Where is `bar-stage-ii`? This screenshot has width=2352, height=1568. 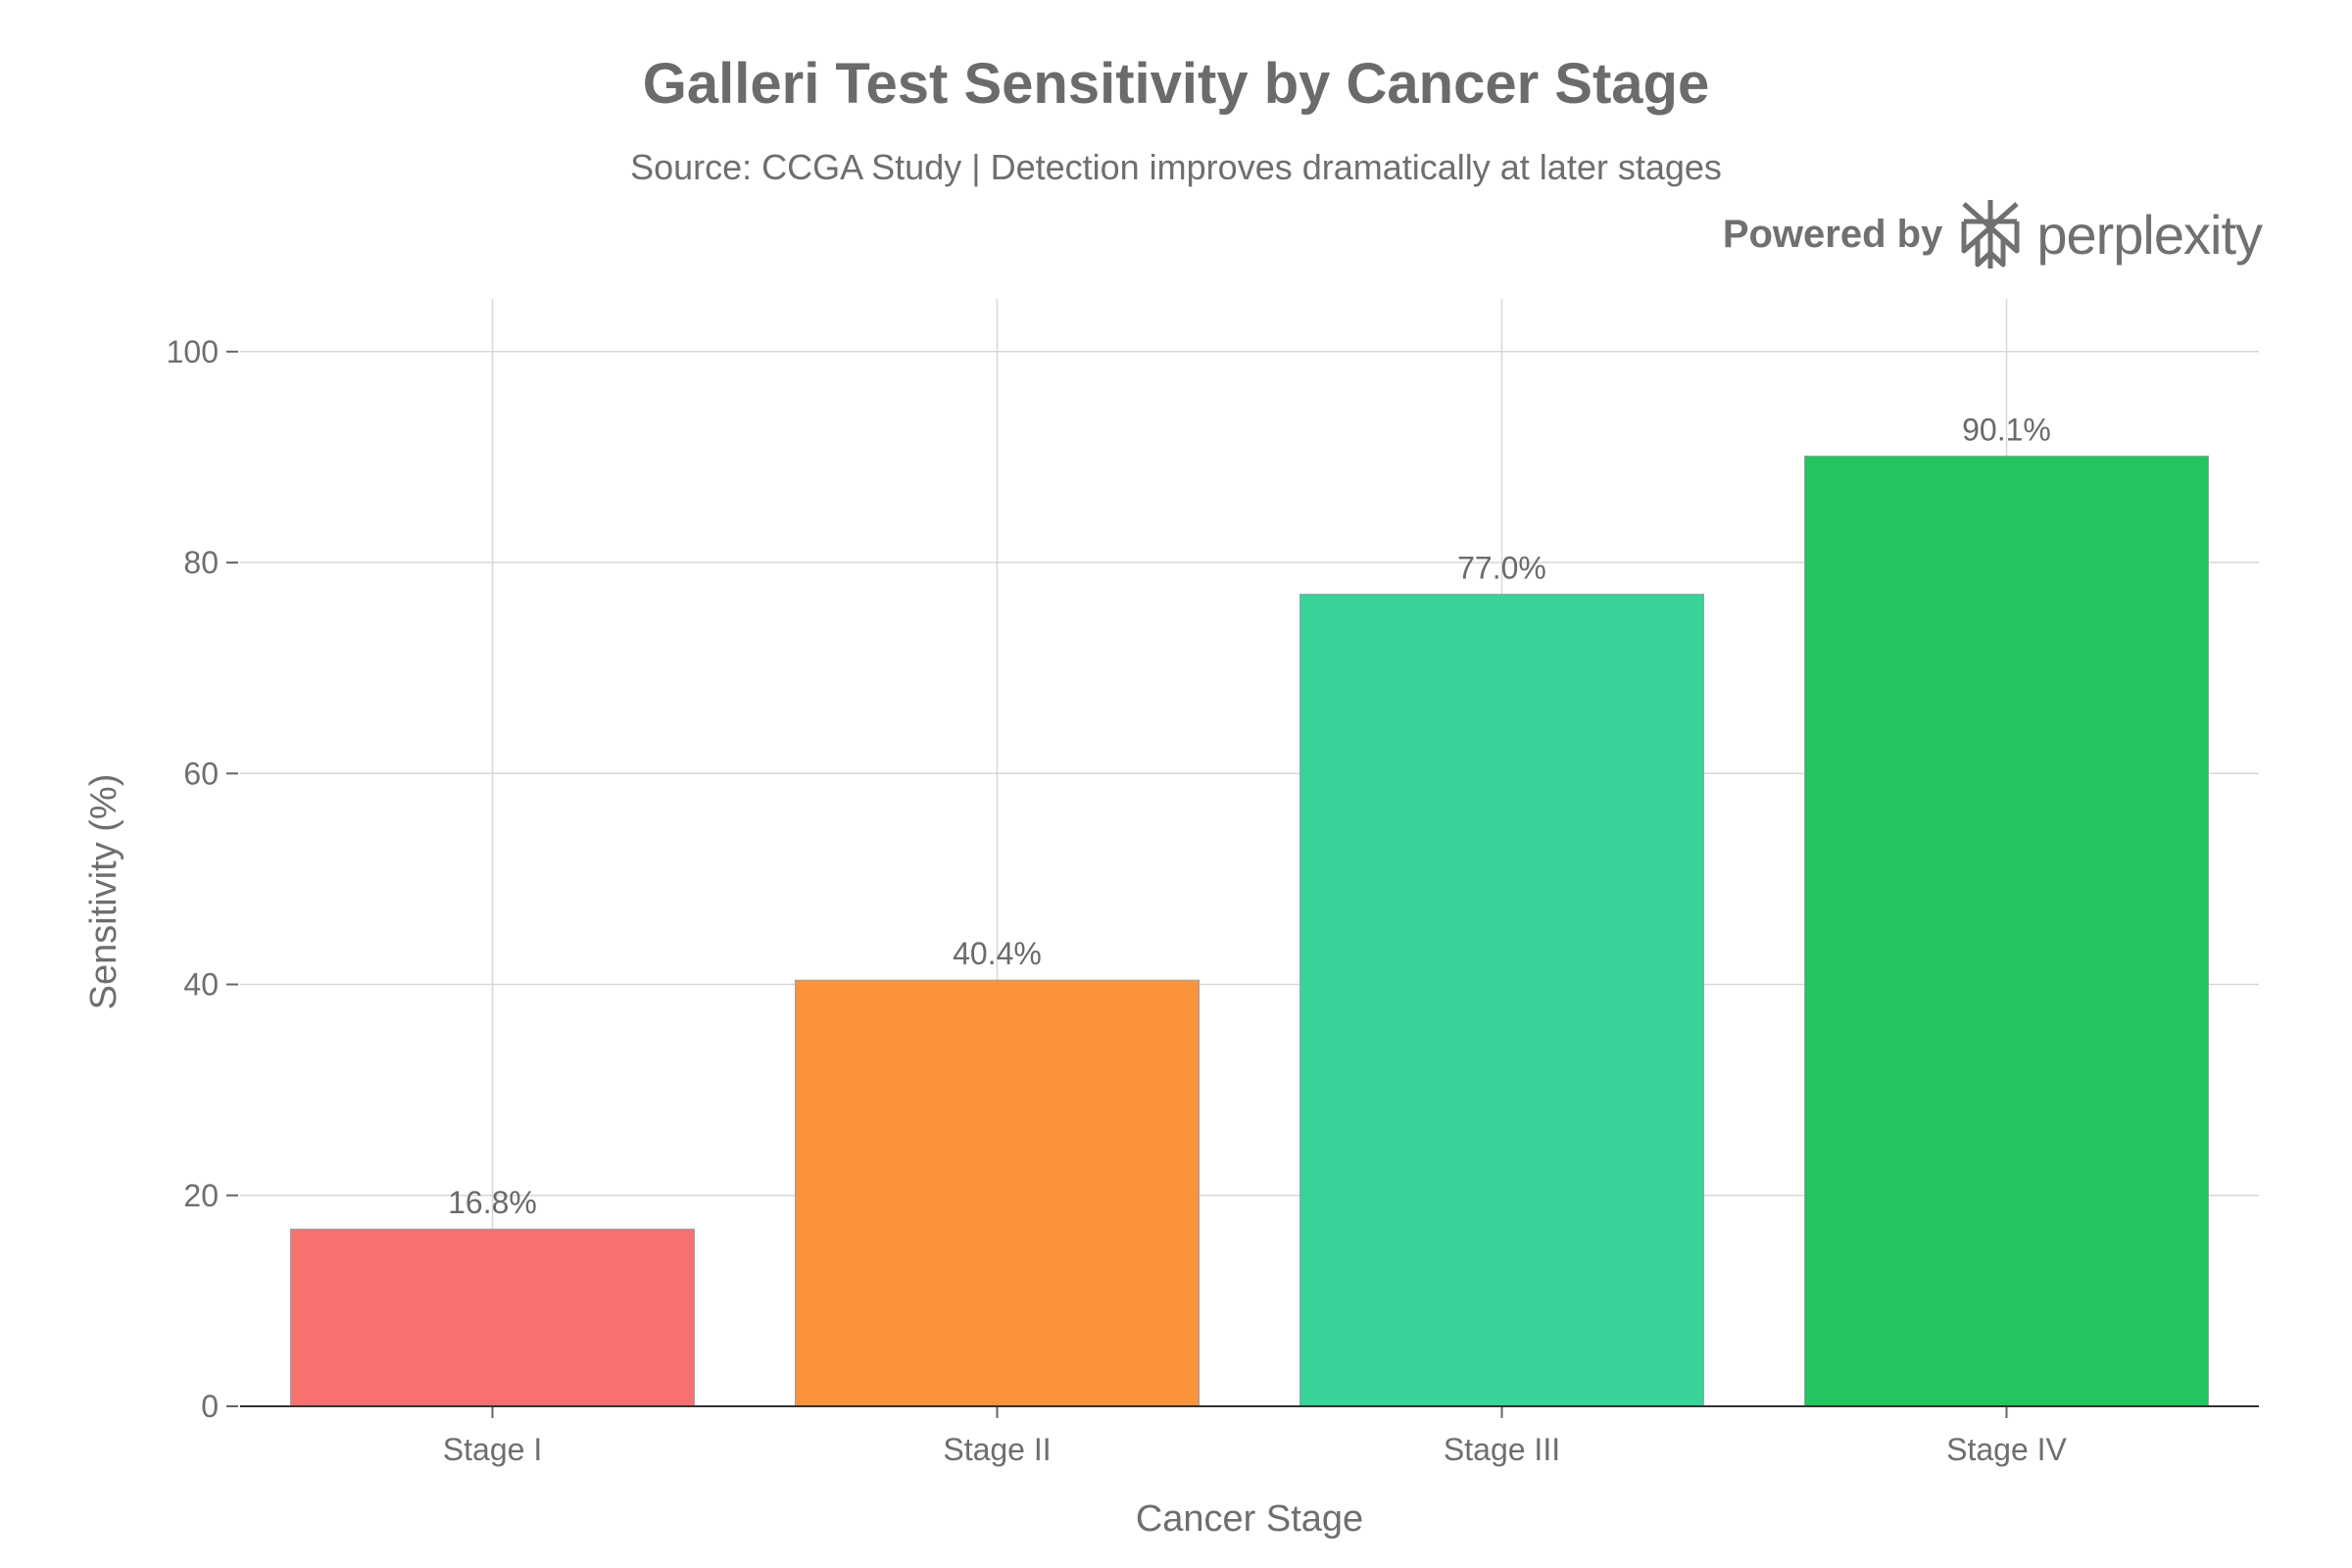 bar-stage-ii is located at coordinates (997, 1193).